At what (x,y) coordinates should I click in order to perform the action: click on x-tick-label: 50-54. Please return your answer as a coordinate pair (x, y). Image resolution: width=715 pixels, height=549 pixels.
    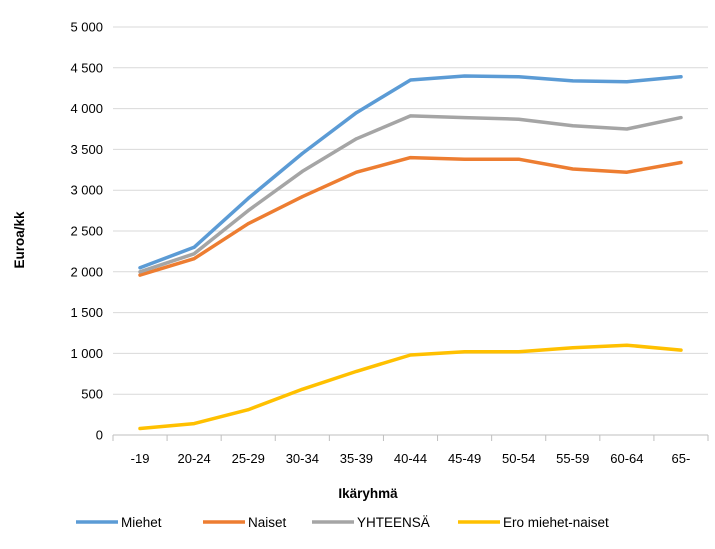
    Looking at the image, I should click on (518, 458).